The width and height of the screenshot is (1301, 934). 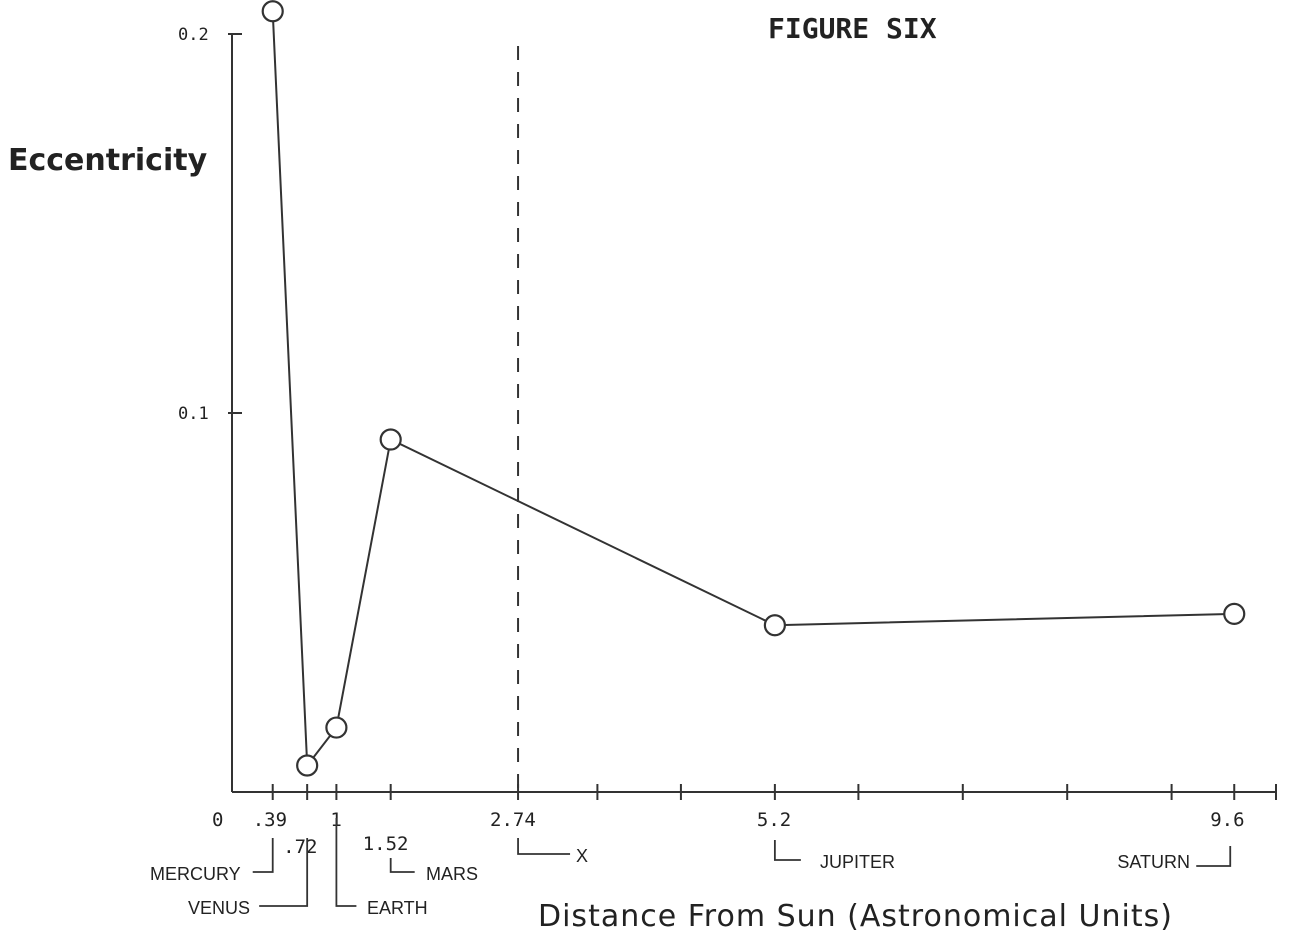 What do you see at coordinates (263, 855) in the screenshot?
I see `leader-mercury` at bounding box center [263, 855].